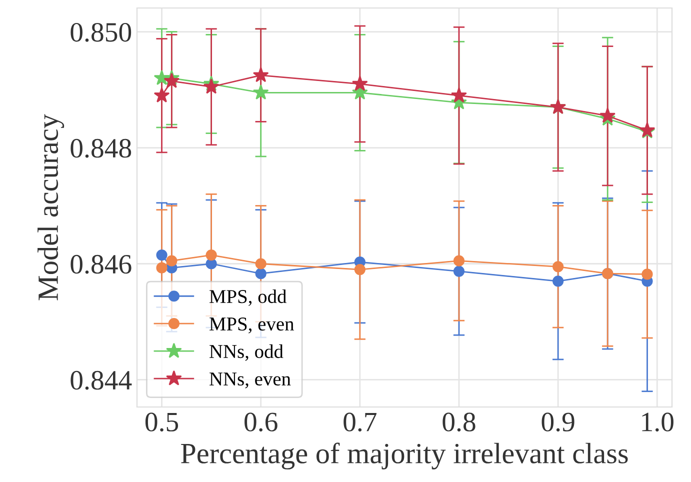 This screenshot has width=691, height=482. I want to click on legend-label: NNs, odd, so click(247, 352).